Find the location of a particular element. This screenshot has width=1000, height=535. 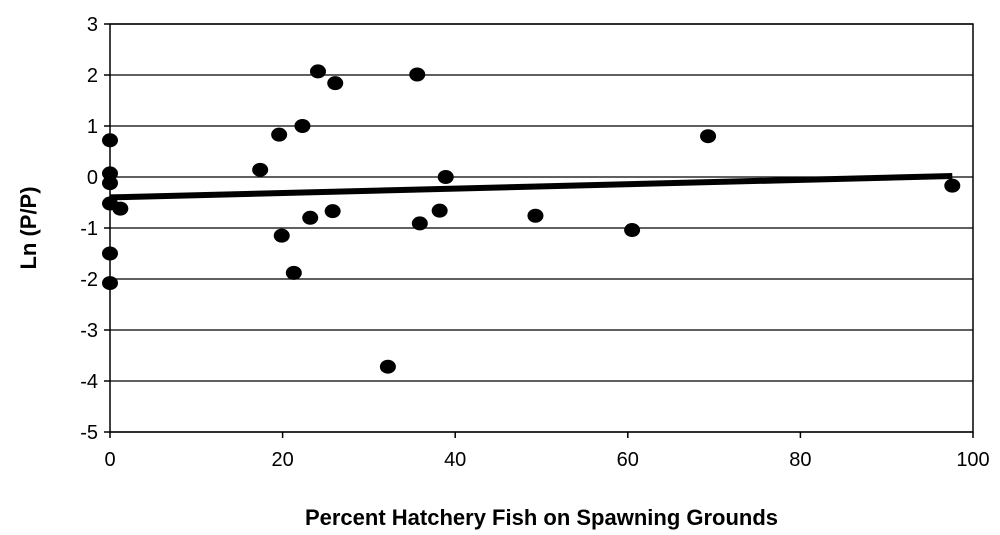

trendline is located at coordinates (531, 186).